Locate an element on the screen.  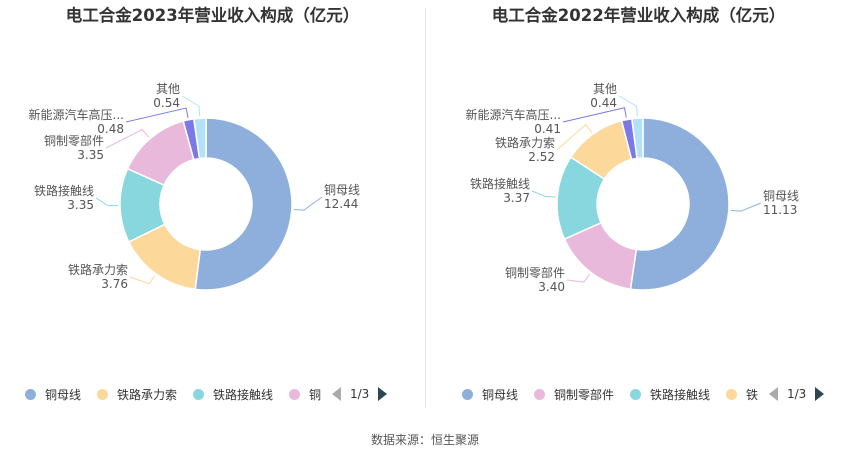
slice-value-label: 3.37 is located at coordinates (516, 198).